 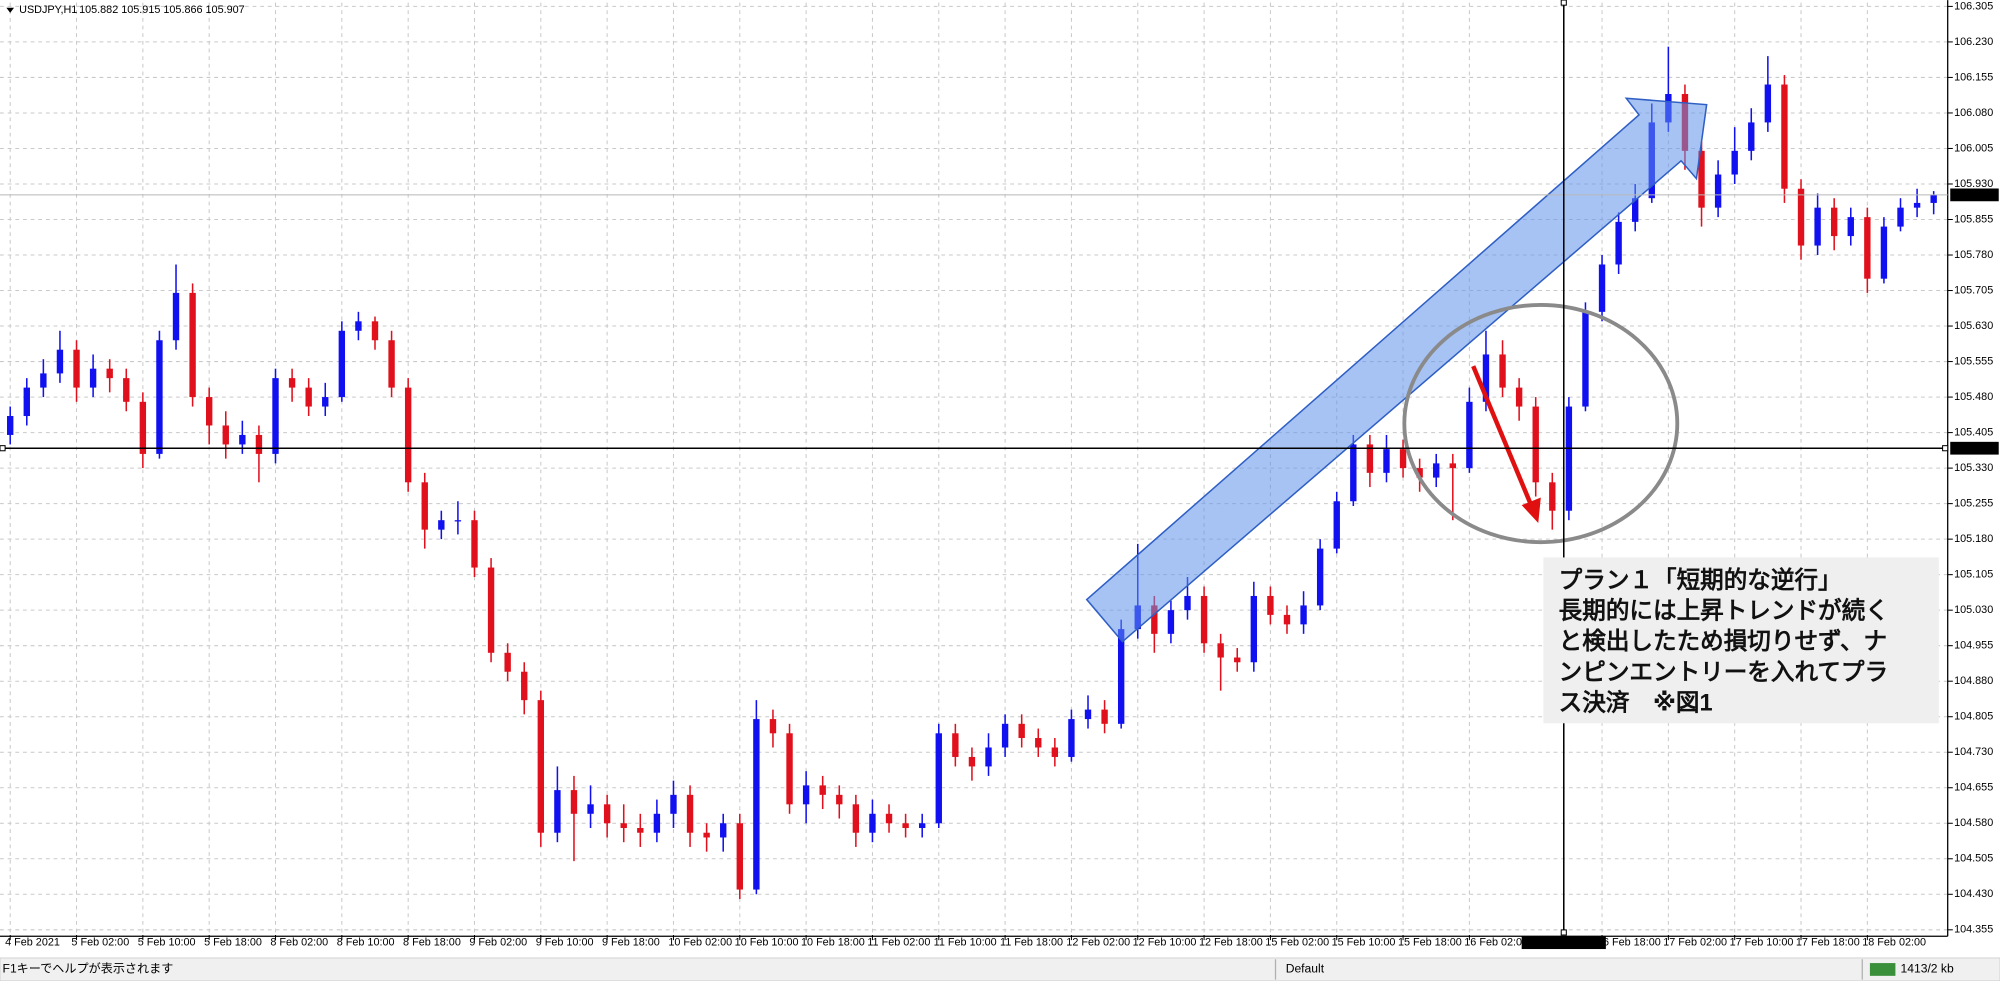 What do you see at coordinates (1973, 610) in the screenshot?
I see `y-tick-label: 105.030` at bounding box center [1973, 610].